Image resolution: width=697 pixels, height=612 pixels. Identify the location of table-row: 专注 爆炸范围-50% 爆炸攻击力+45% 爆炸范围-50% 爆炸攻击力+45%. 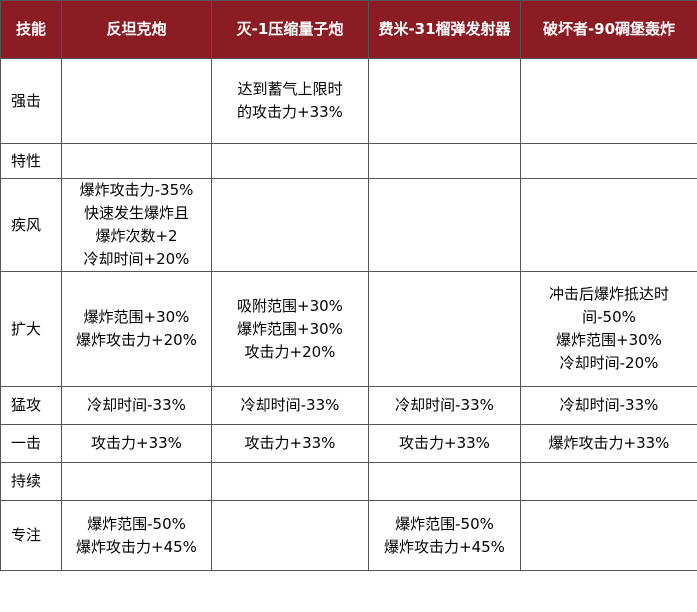
(348, 535).